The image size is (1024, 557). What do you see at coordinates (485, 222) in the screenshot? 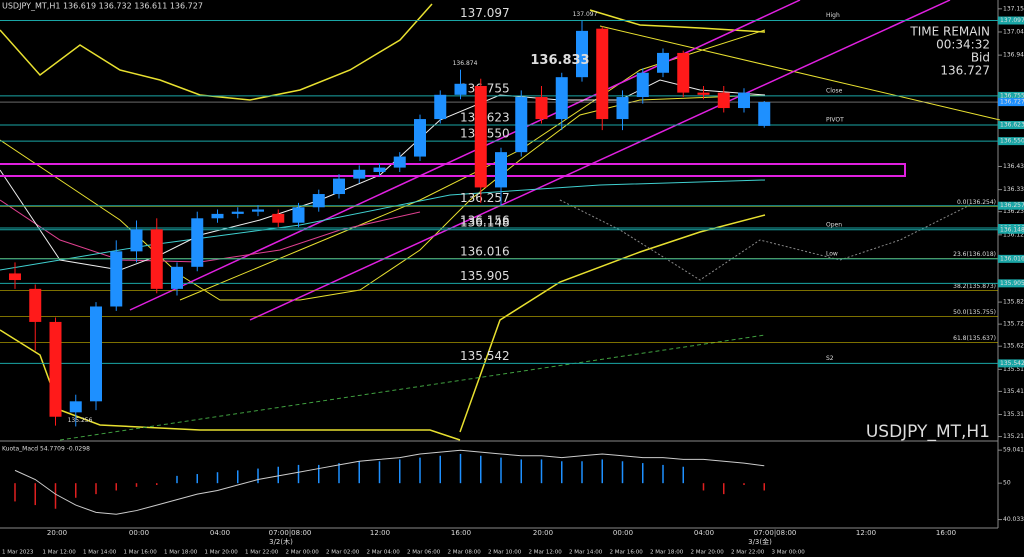
I see `level-label: 136.148` at bounding box center [485, 222].